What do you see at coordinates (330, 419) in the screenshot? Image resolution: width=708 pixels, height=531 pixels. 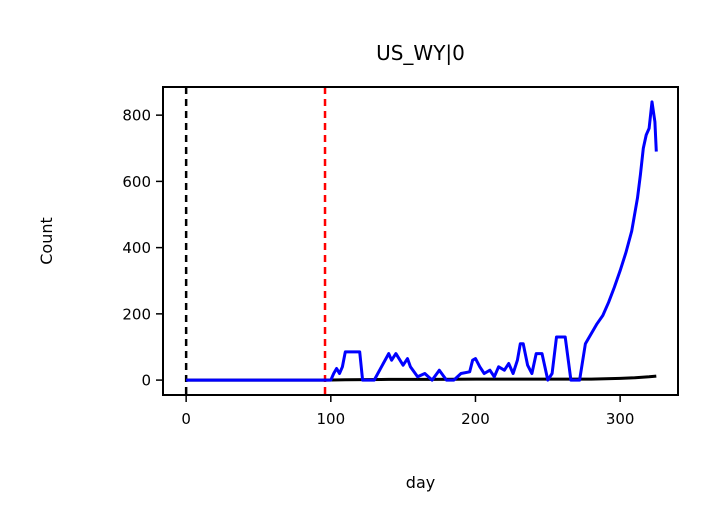 I see `x-tick-label: 100` at bounding box center [330, 419].